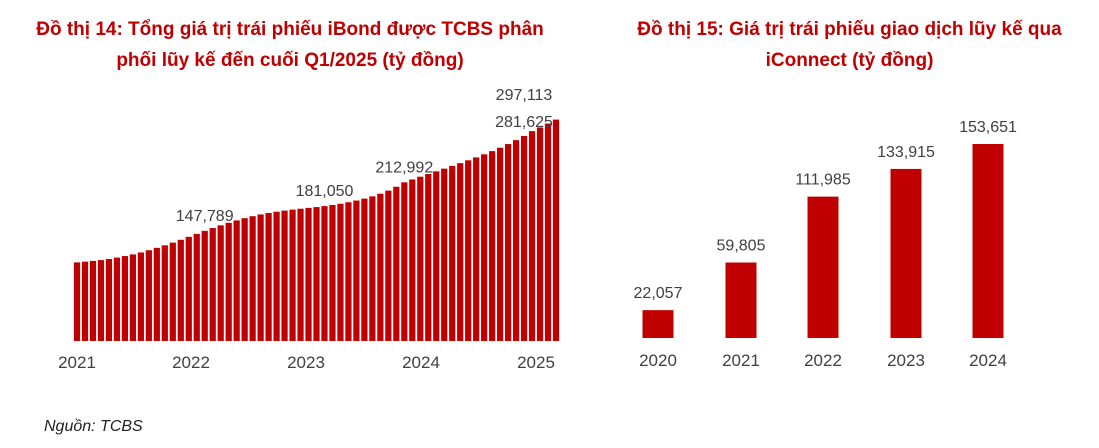  Describe the element at coordinates (741, 246) in the screenshot. I see `data-label-2021: 59,805` at that location.